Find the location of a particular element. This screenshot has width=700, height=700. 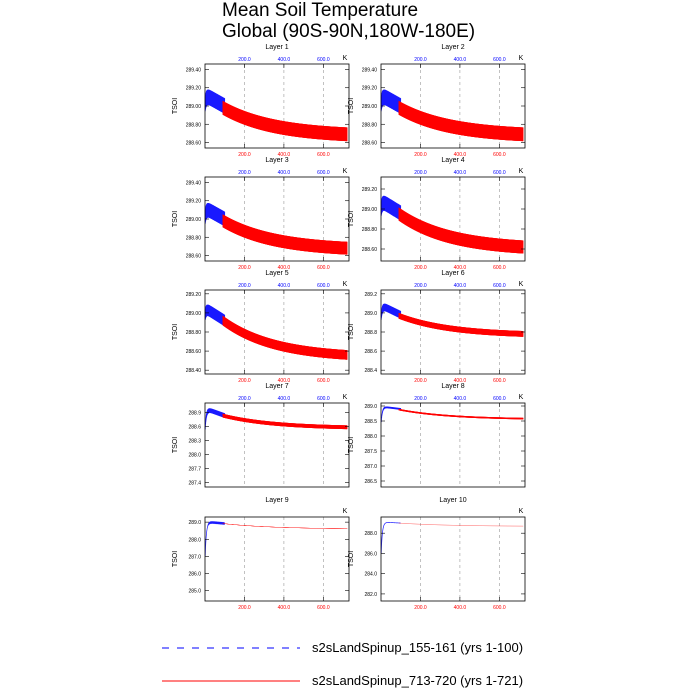

panel-title: Layer 3 is located at coordinates (276, 160).